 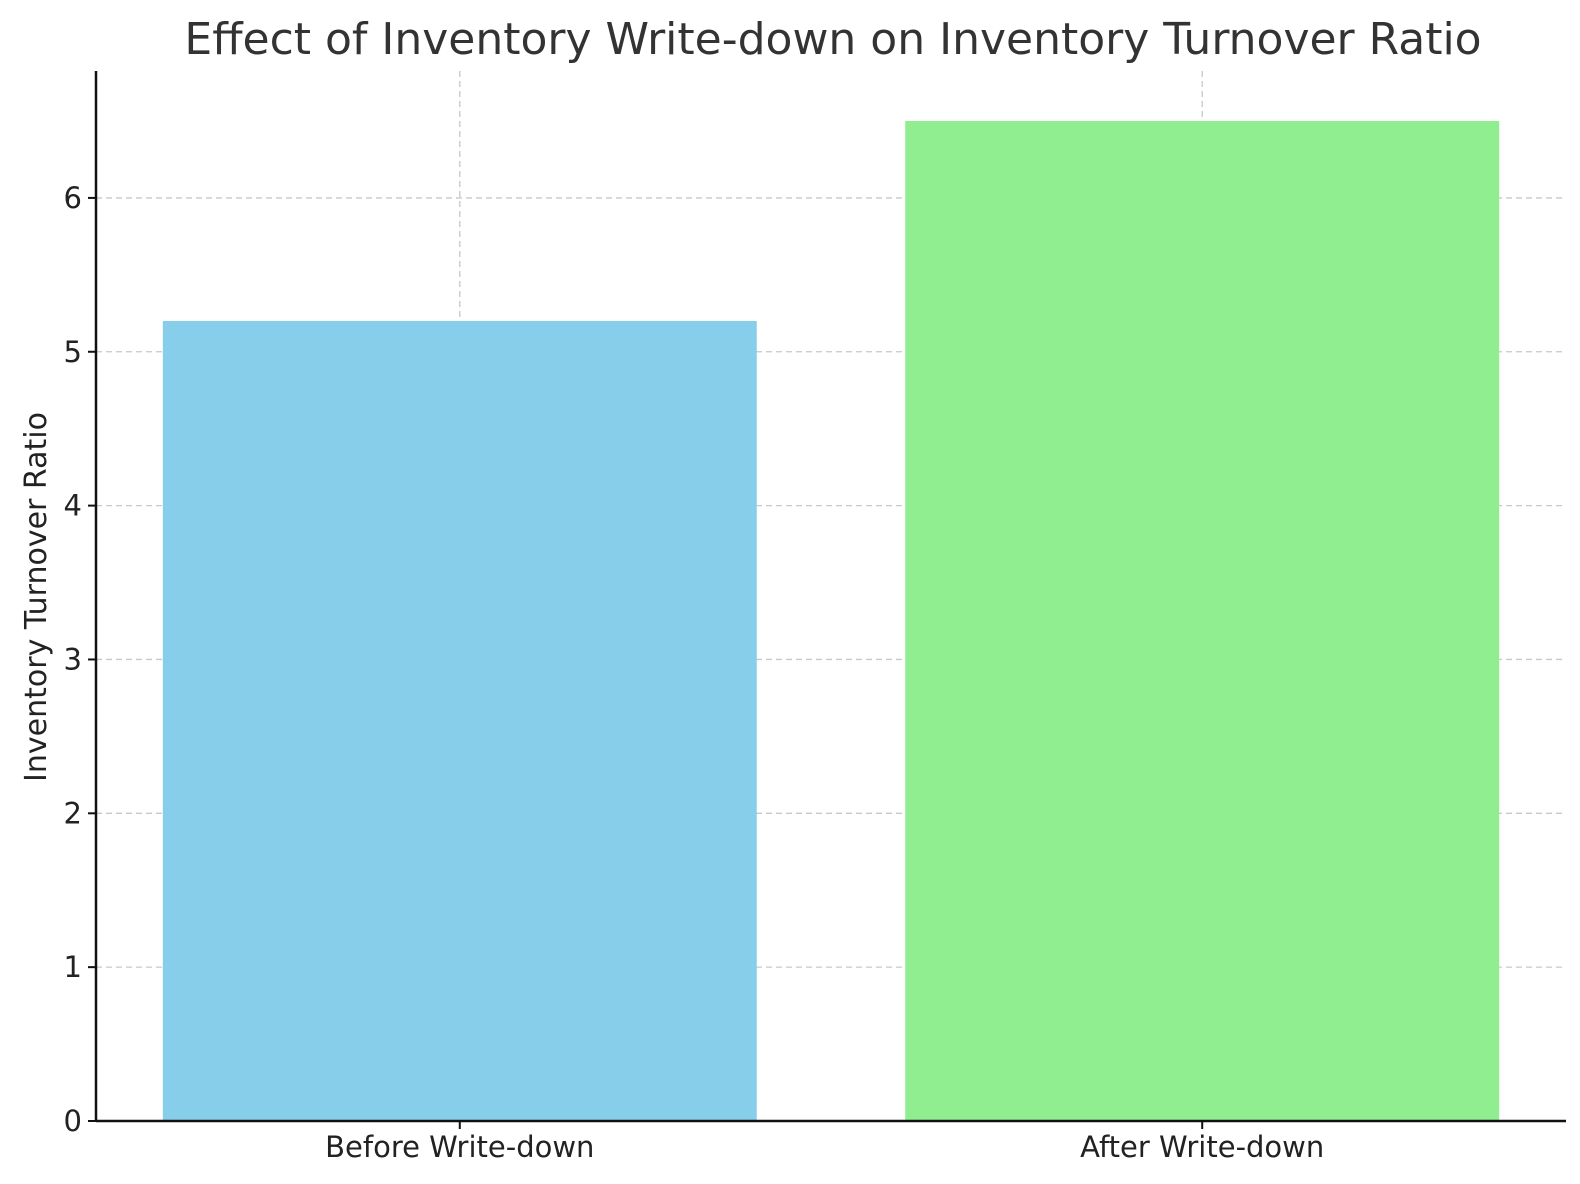 What do you see at coordinates (73, 1121) in the screenshot?
I see `y-tick-label: 0` at bounding box center [73, 1121].